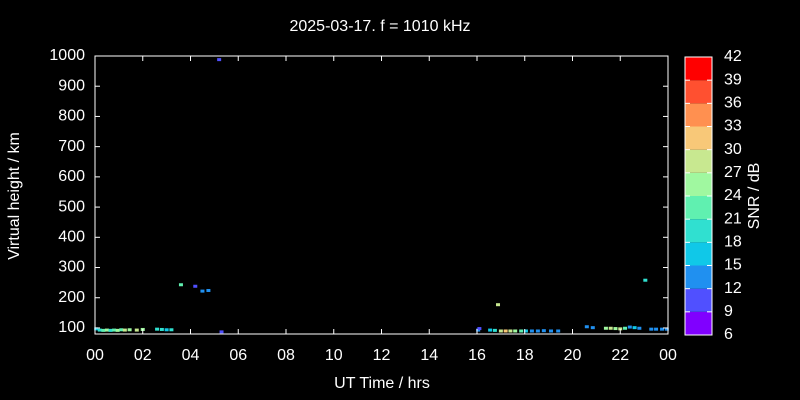  I want to click on colorbar-tick-label: 21, so click(733, 218).